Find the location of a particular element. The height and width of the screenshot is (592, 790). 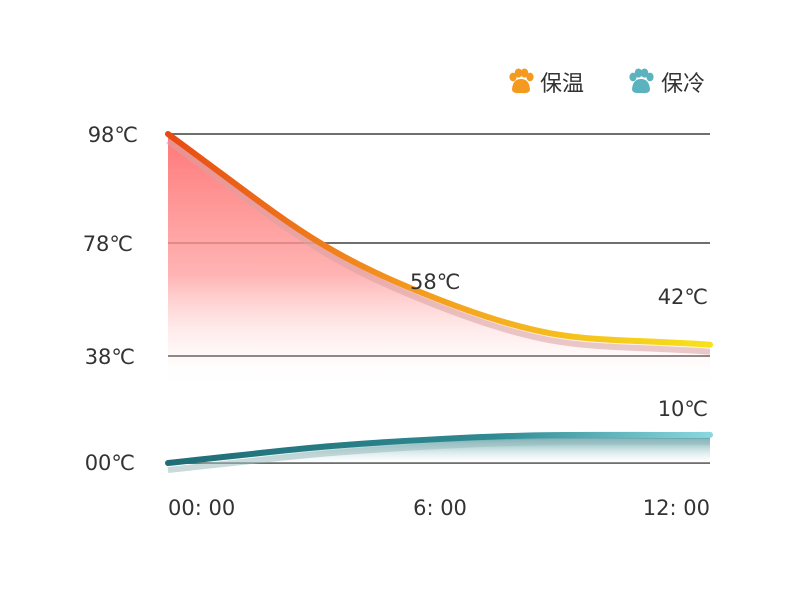

y-tick-label: 78℃ is located at coordinates (108, 244).